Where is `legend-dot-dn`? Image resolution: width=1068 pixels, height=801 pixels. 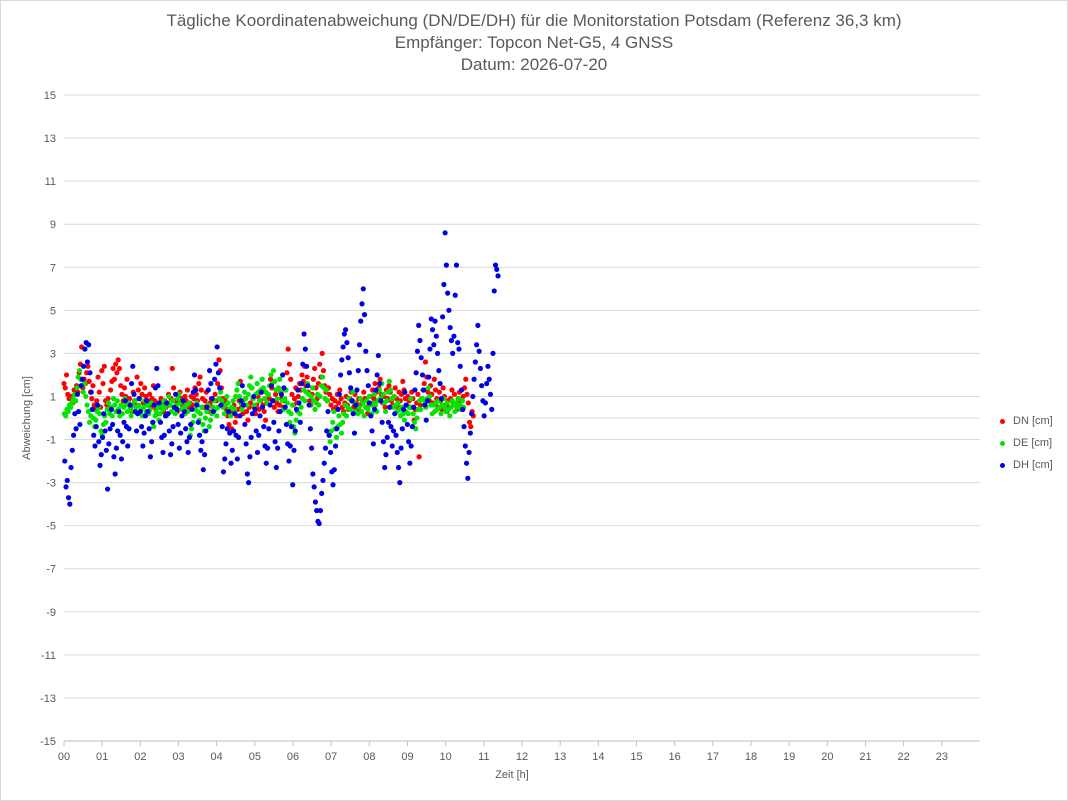
legend-dot-dn is located at coordinates (1002, 421).